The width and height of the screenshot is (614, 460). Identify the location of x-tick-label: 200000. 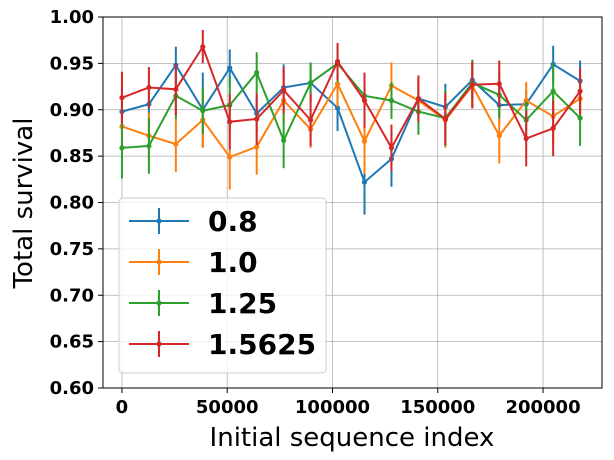
(542, 407).